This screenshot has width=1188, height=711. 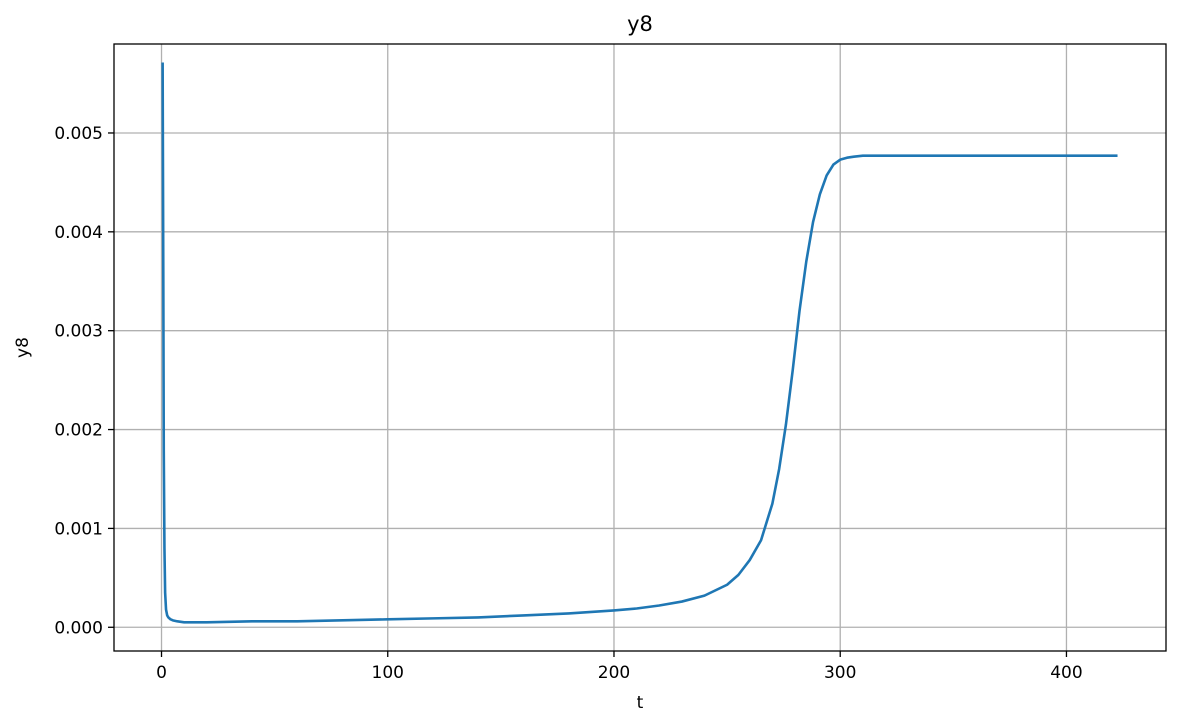 I want to click on x-tick-label: 200, so click(x=614, y=673).